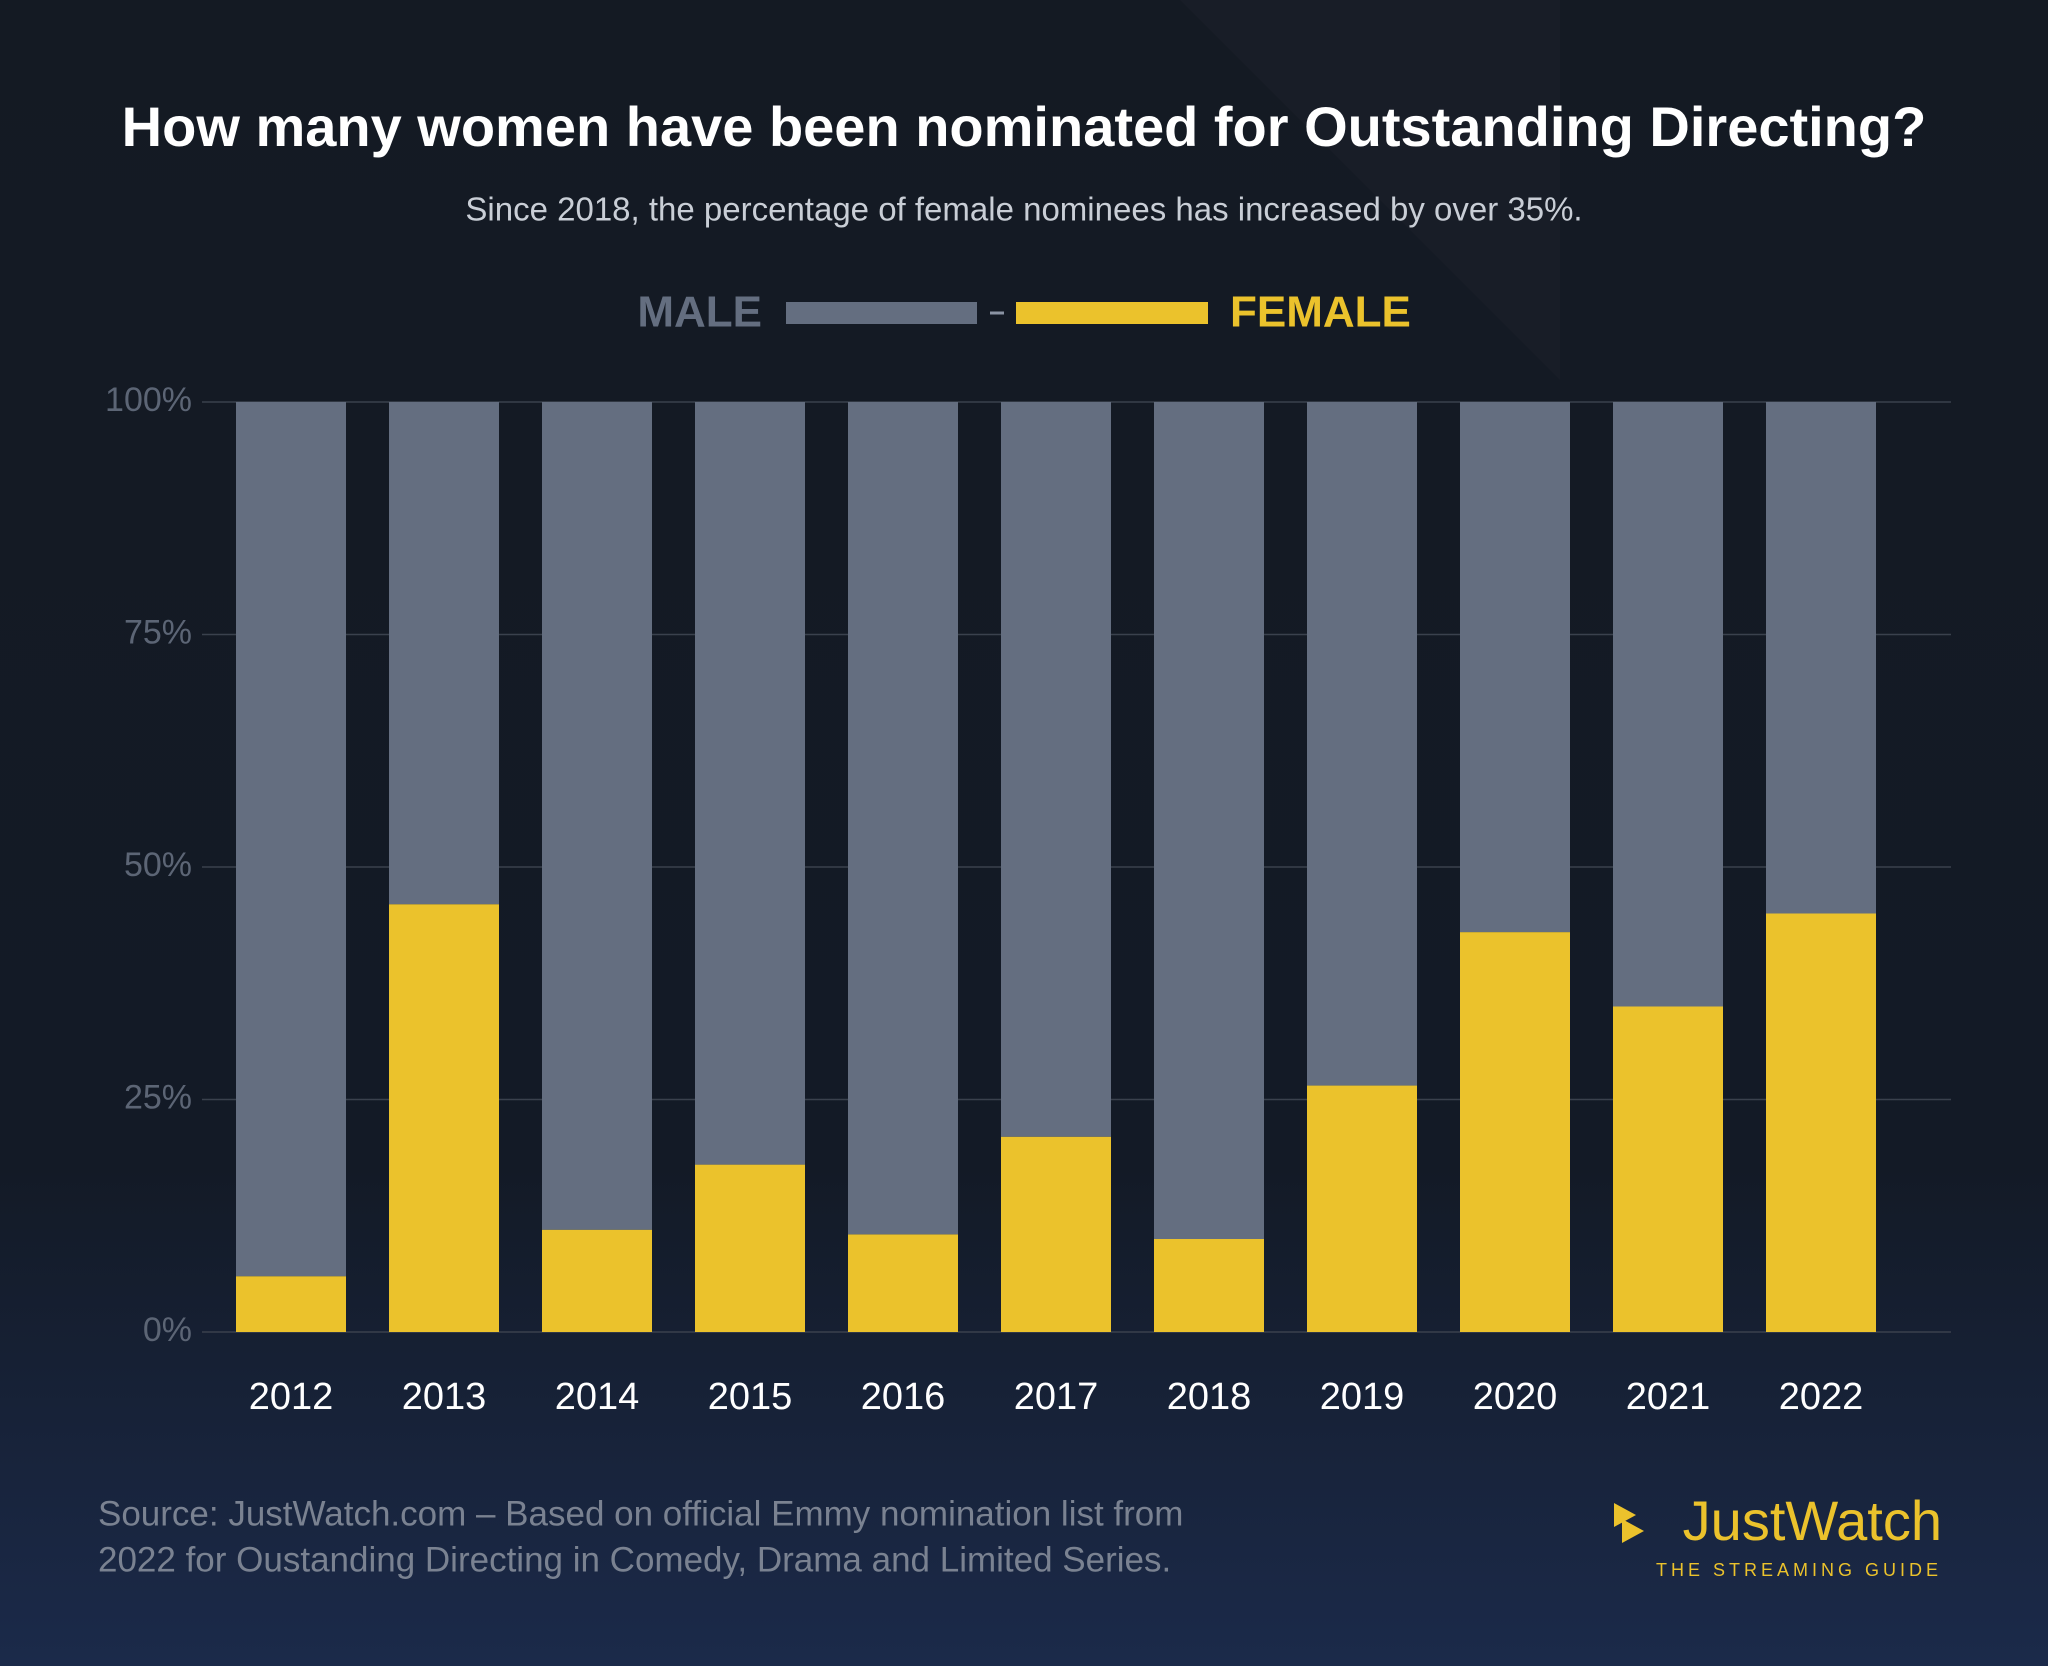 Image resolution: width=2048 pixels, height=1666 pixels. Describe the element at coordinates (158, 865) in the screenshot. I see `y-tick-label: 50%` at that location.